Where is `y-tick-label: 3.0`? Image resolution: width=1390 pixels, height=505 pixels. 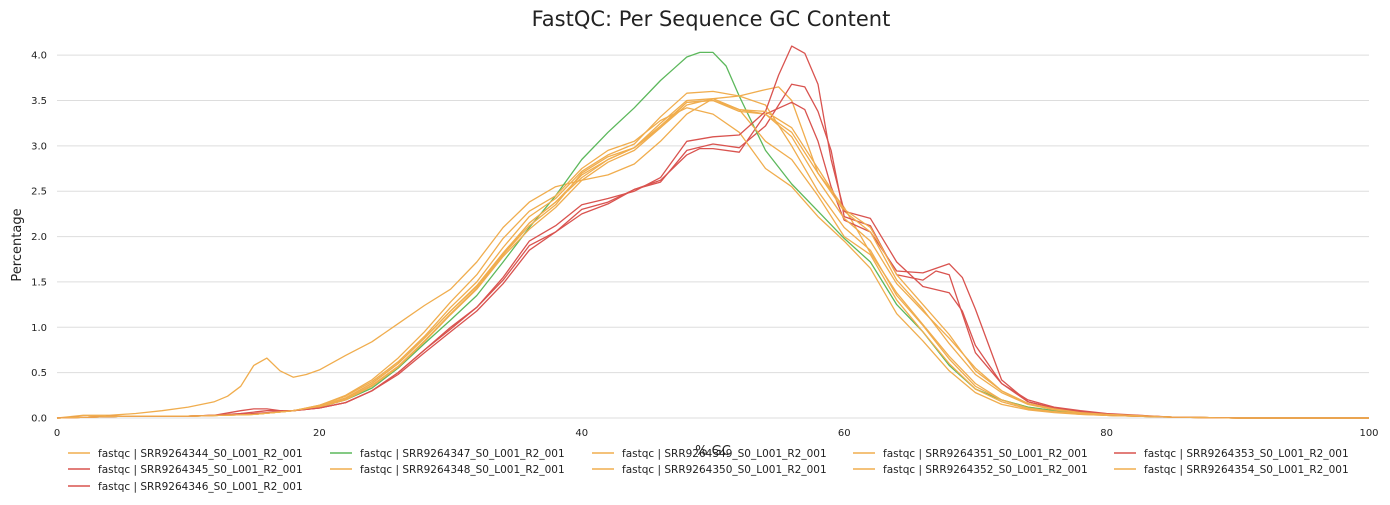
y-tick-label: 3.0 is located at coordinates (39, 146).